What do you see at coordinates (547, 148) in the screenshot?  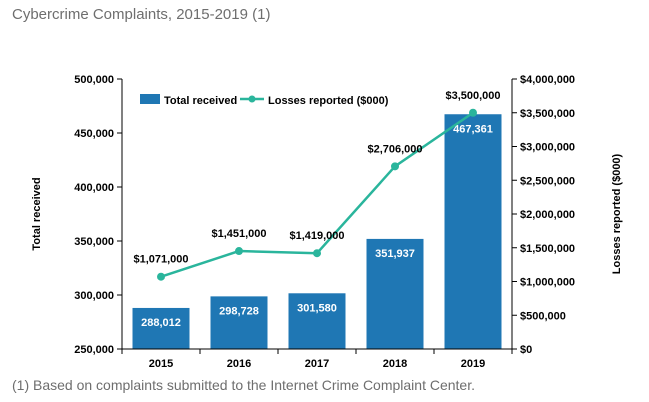 I see `right-tick-label: $3,000,000` at bounding box center [547, 148].